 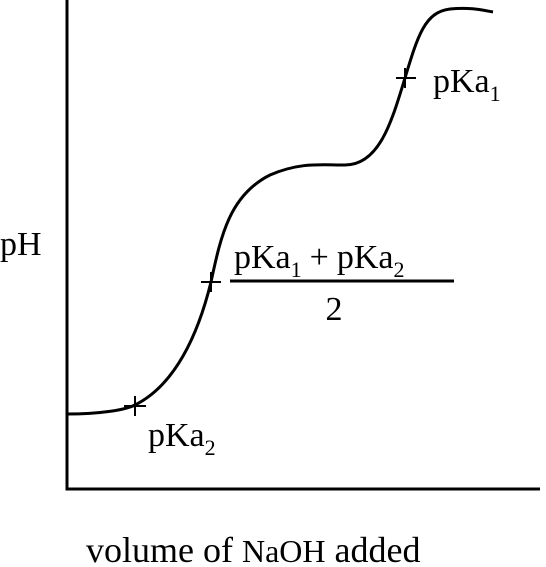 I want to click on midpoint-denominator: 2, so click(x=334, y=309).